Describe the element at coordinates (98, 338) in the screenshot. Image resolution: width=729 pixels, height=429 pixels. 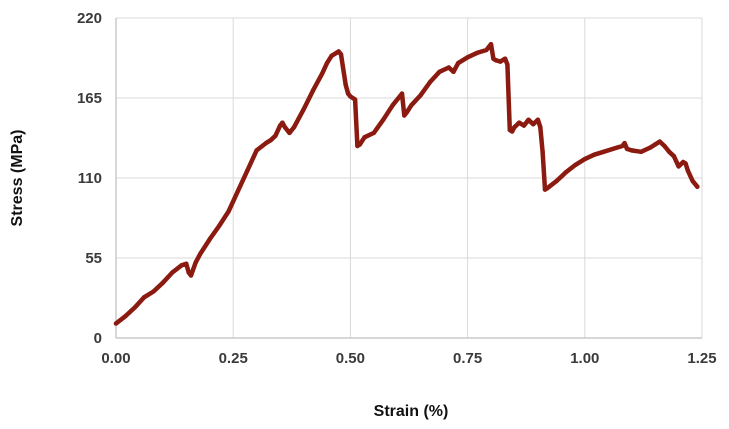
I see `y-tick-label: 0` at that location.